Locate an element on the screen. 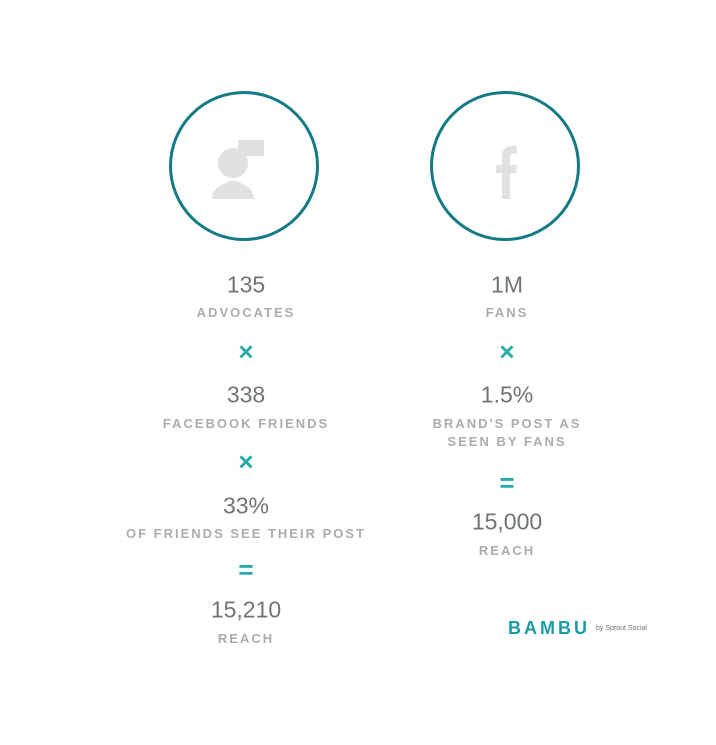  advocate-speech-icon is located at coordinates (238, 169).